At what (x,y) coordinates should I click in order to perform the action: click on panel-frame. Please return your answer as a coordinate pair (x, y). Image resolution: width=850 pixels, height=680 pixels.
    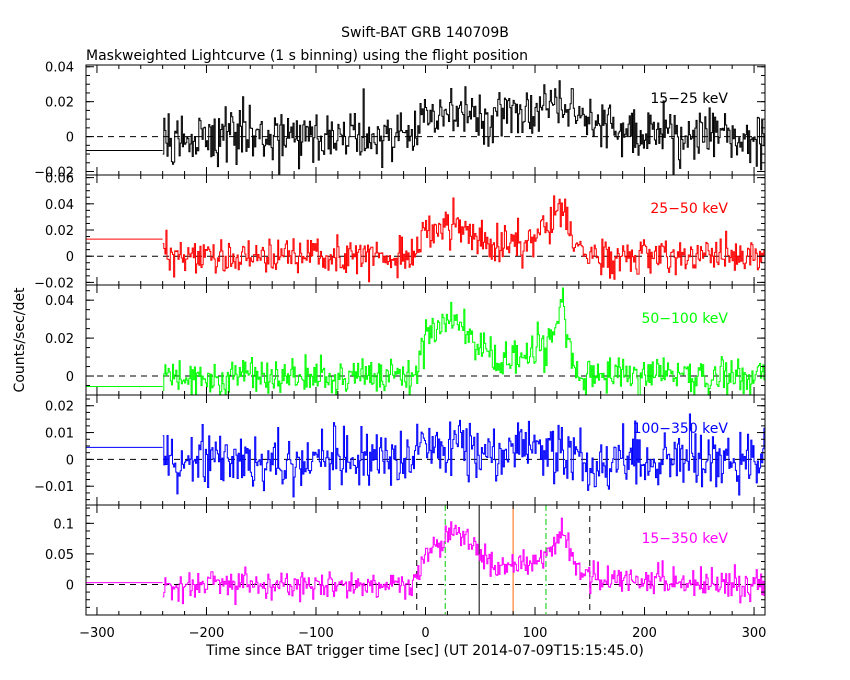
    Looking at the image, I should click on (425, 560).